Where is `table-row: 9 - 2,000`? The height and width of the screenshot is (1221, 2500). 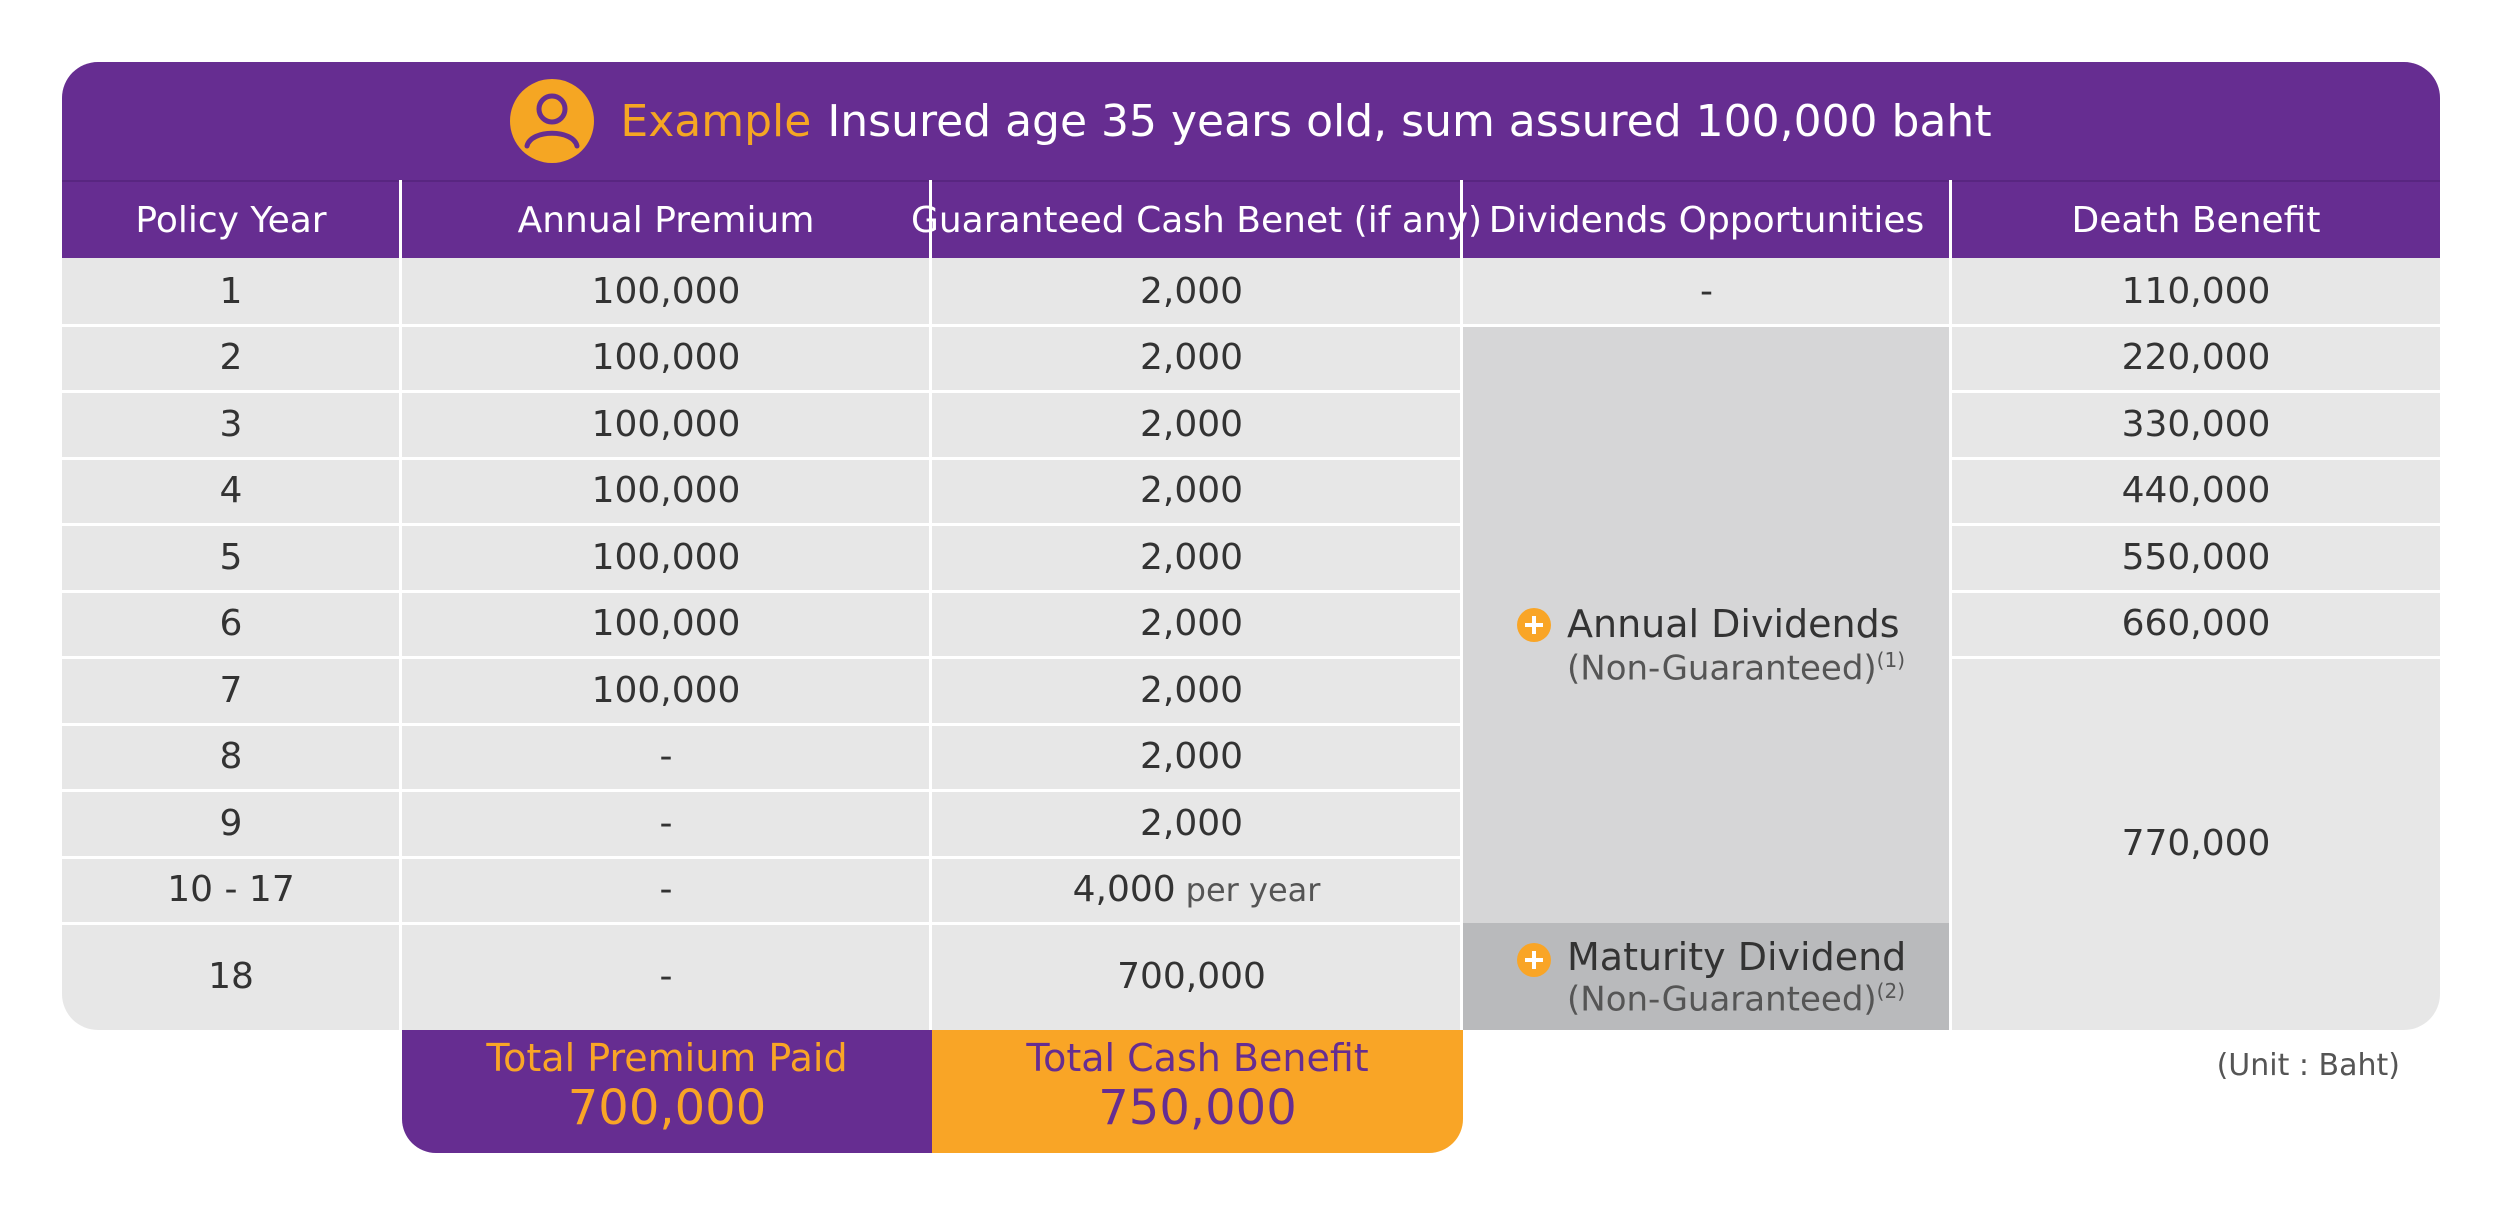
table-row: 9 - 2,000 is located at coordinates (1251, 823).